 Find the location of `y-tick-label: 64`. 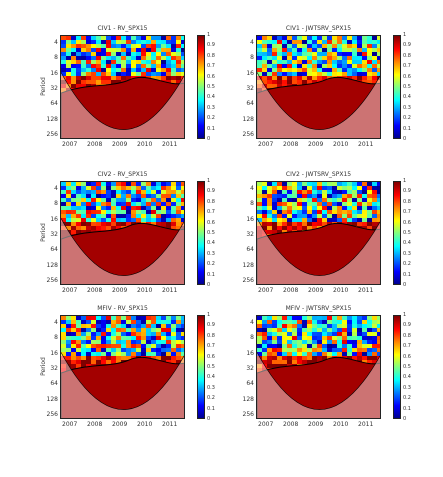

y-tick-label: 64 is located at coordinates (250, 104).